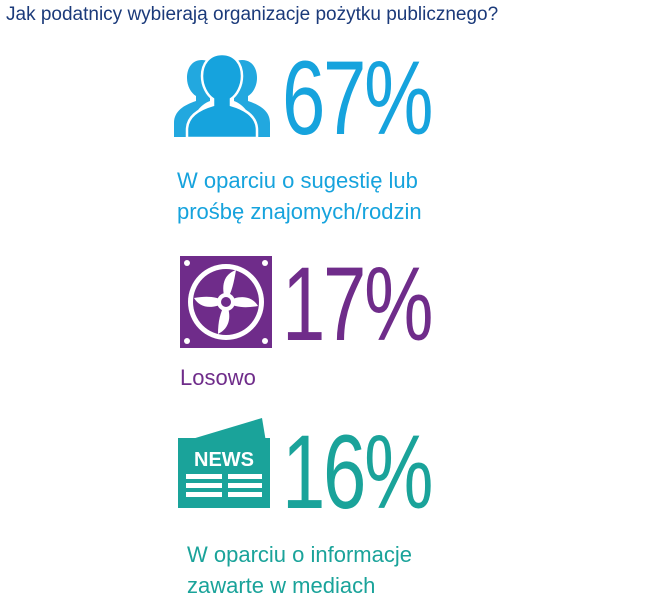 This screenshot has width=655, height=603. What do you see at coordinates (226, 302) in the screenshot?
I see `fan-icon` at bounding box center [226, 302].